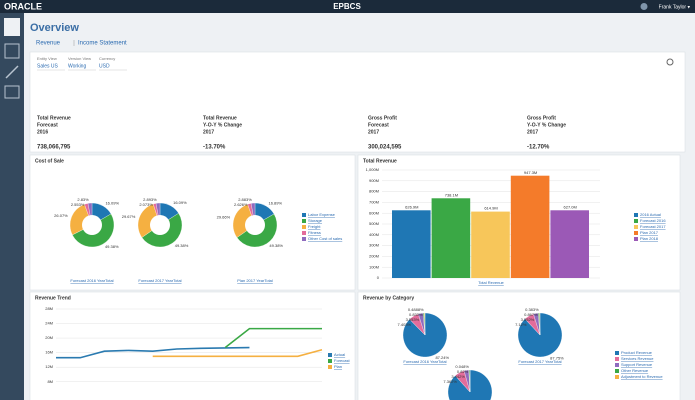 Image resolution: width=695 pixels, height=400 pixels. I want to click on pie-label: 7.362%, so click(450, 381).